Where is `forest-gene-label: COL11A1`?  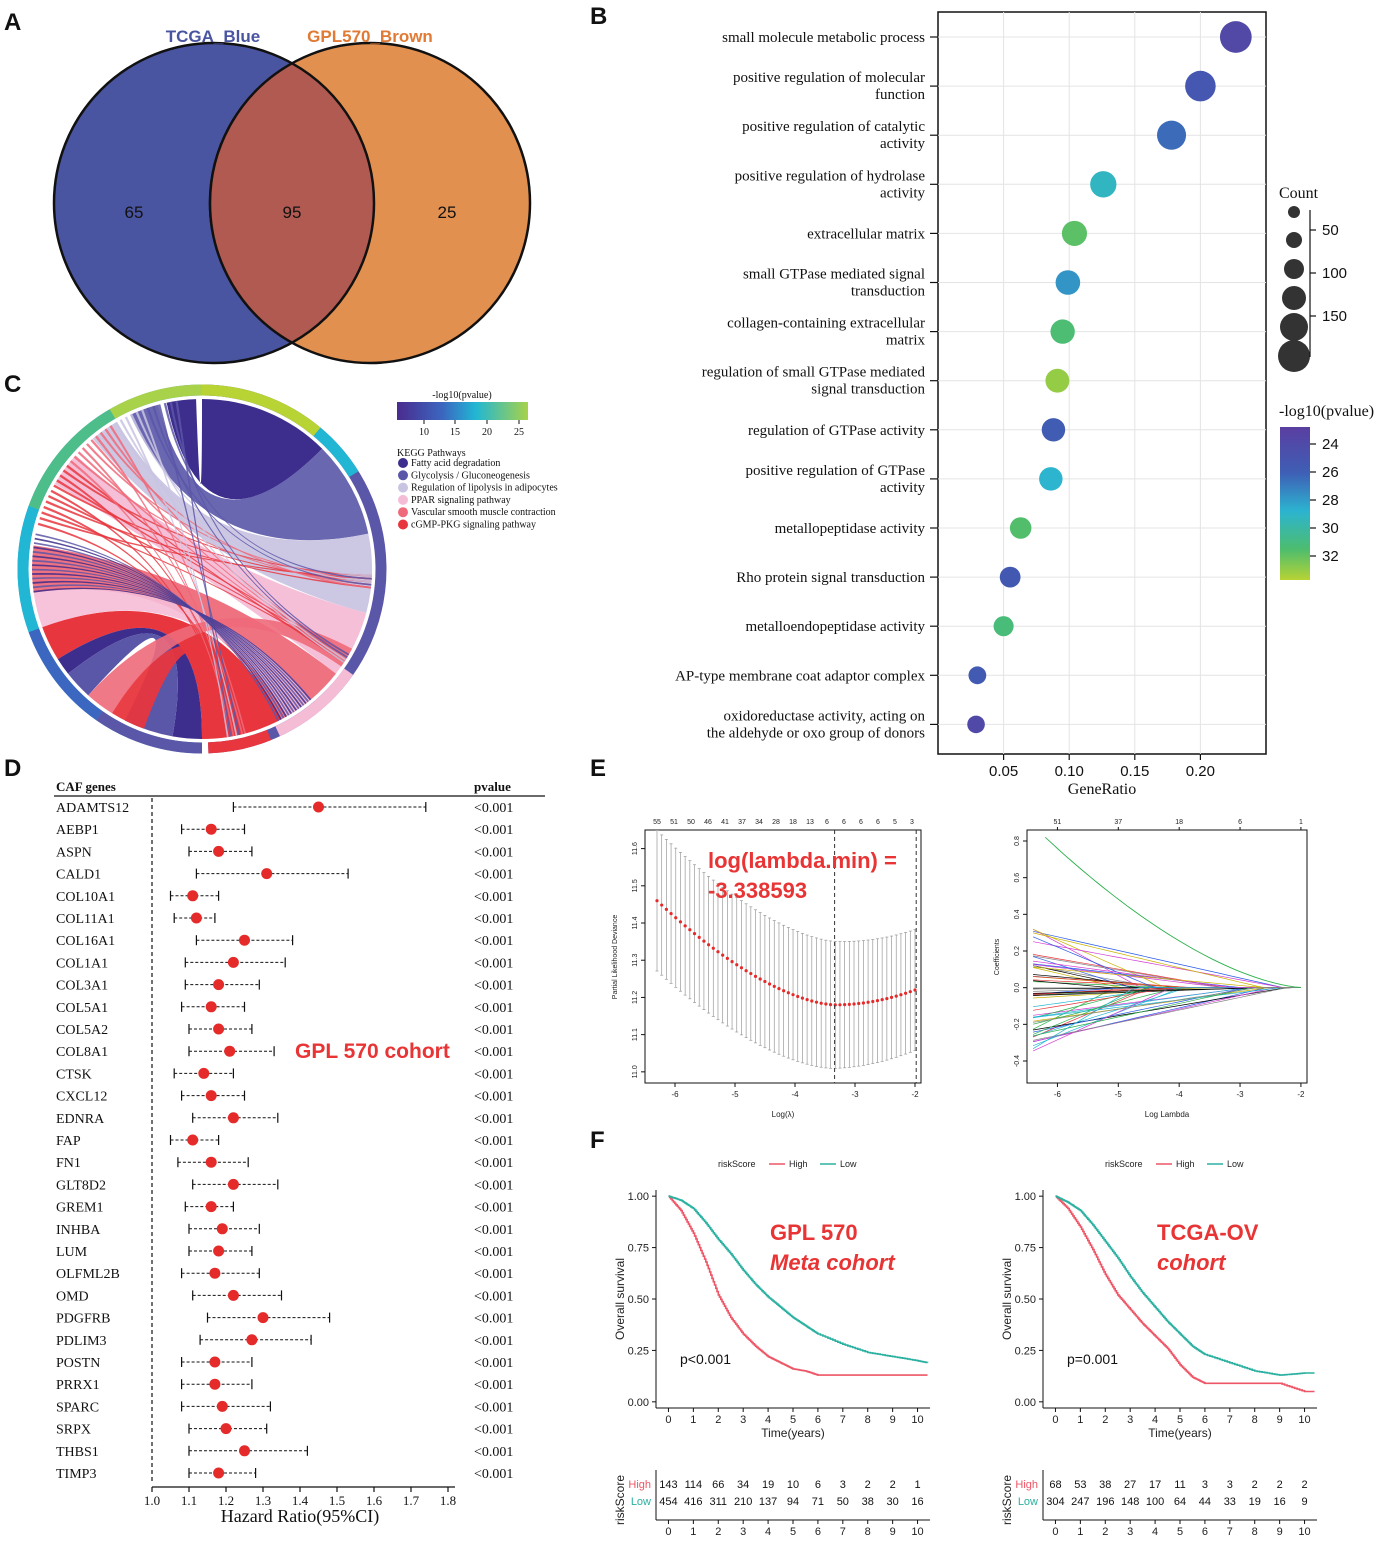
forest-gene-label: COL11A1 is located at coordinates (85, 919).